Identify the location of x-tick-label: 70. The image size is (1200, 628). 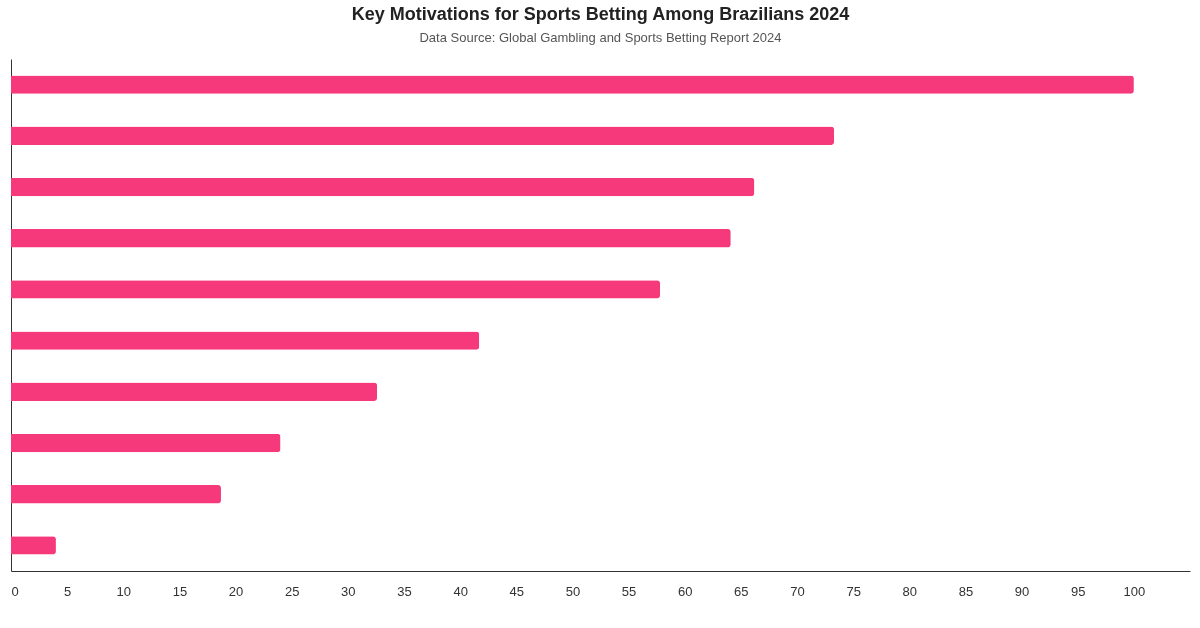
(797, 591).